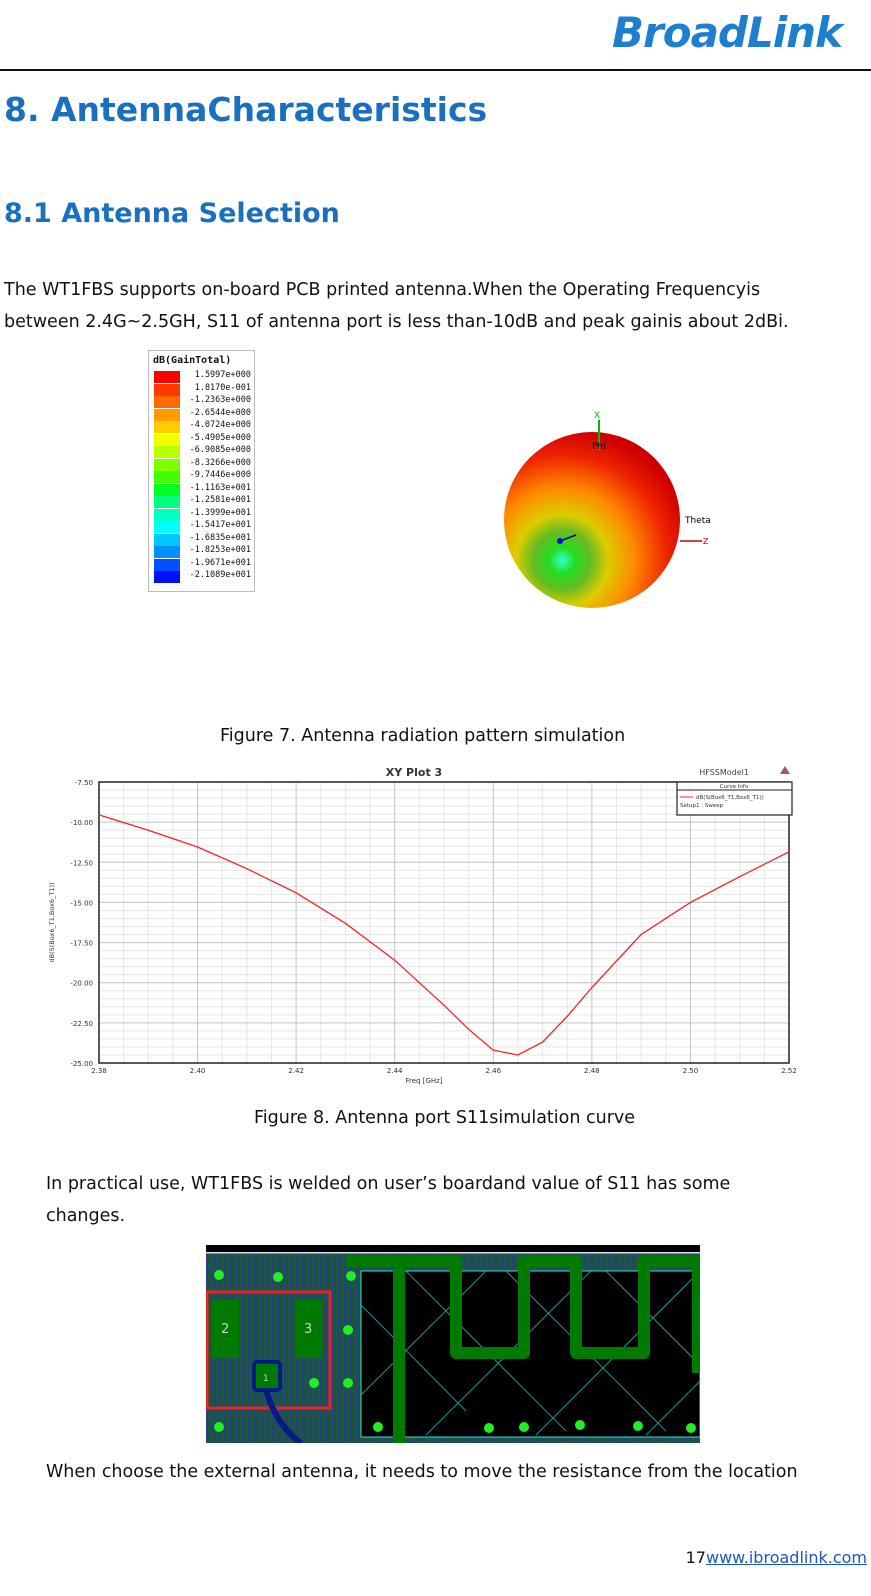 This screenshot has width=871, height=1596. What do you see at coordinates (220, 512) in the screenshot?
I see `legend-value: -1.3999e+001` at bounding box center [220, 512].